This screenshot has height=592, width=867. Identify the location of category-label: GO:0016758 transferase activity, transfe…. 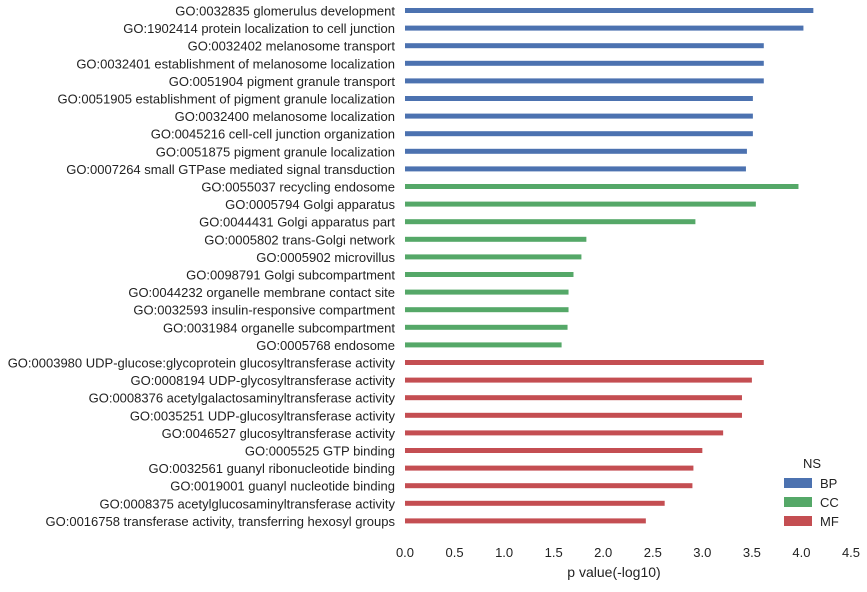
(221, 521).